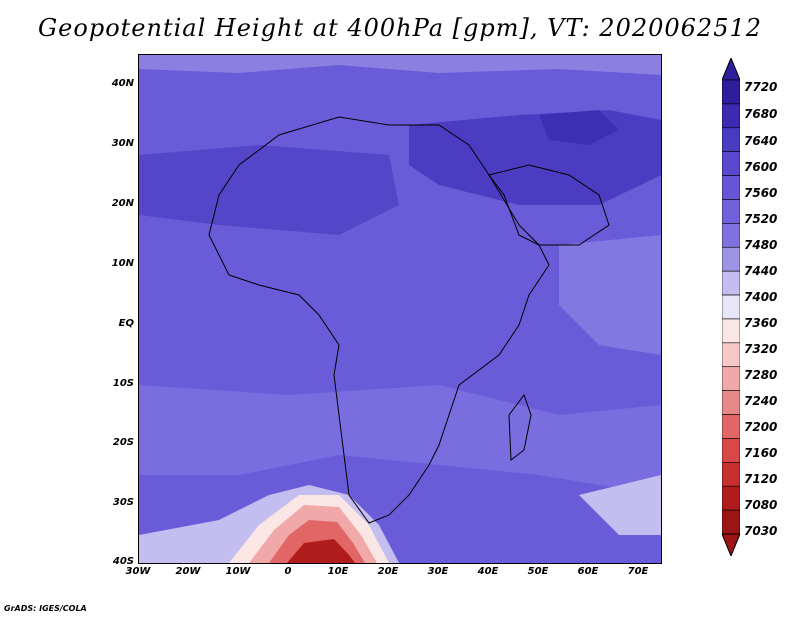 This screenshot has width=800, height=618. I want to click on grads-credit: GrADS: IGES/COLA, so click(45, 608).